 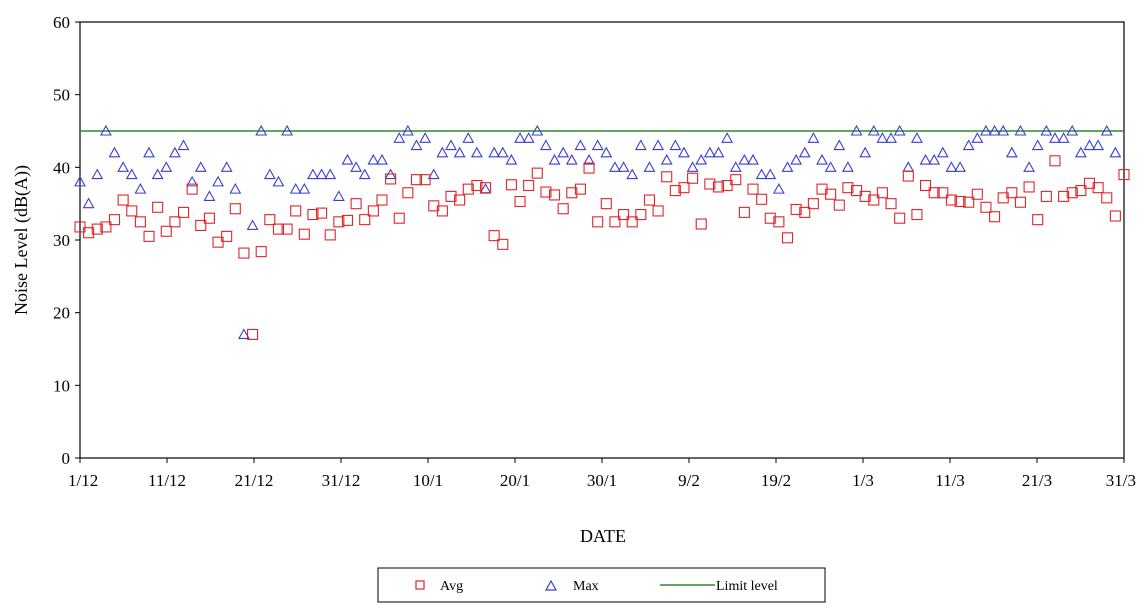 What do you see at coordinates (83, 480) in the screenshot?
I see `x-tick-label: 1/12` at bounding box center [83, 480].